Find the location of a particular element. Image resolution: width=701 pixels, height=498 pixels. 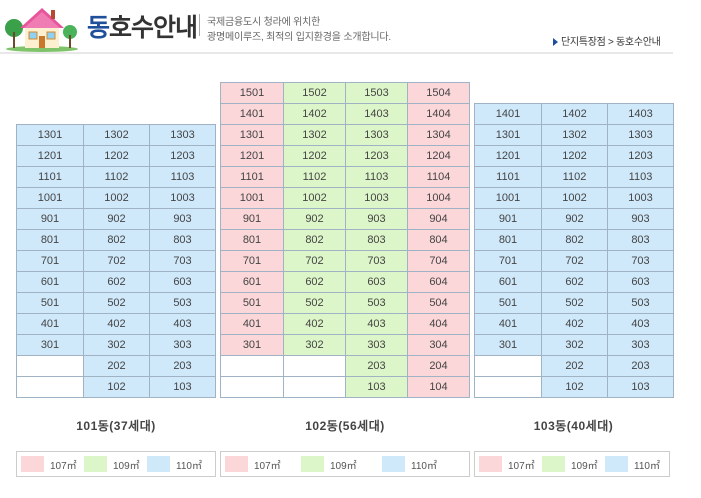

unit-cell: 802 is located at coordinates (574, 240).